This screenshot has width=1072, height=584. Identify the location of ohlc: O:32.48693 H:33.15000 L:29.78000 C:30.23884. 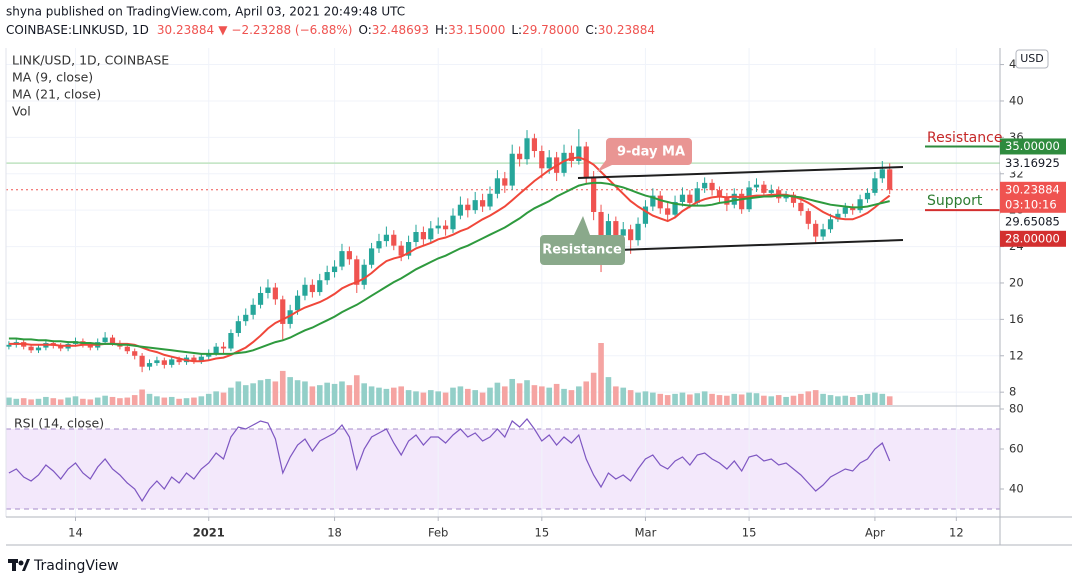
(506, 30).